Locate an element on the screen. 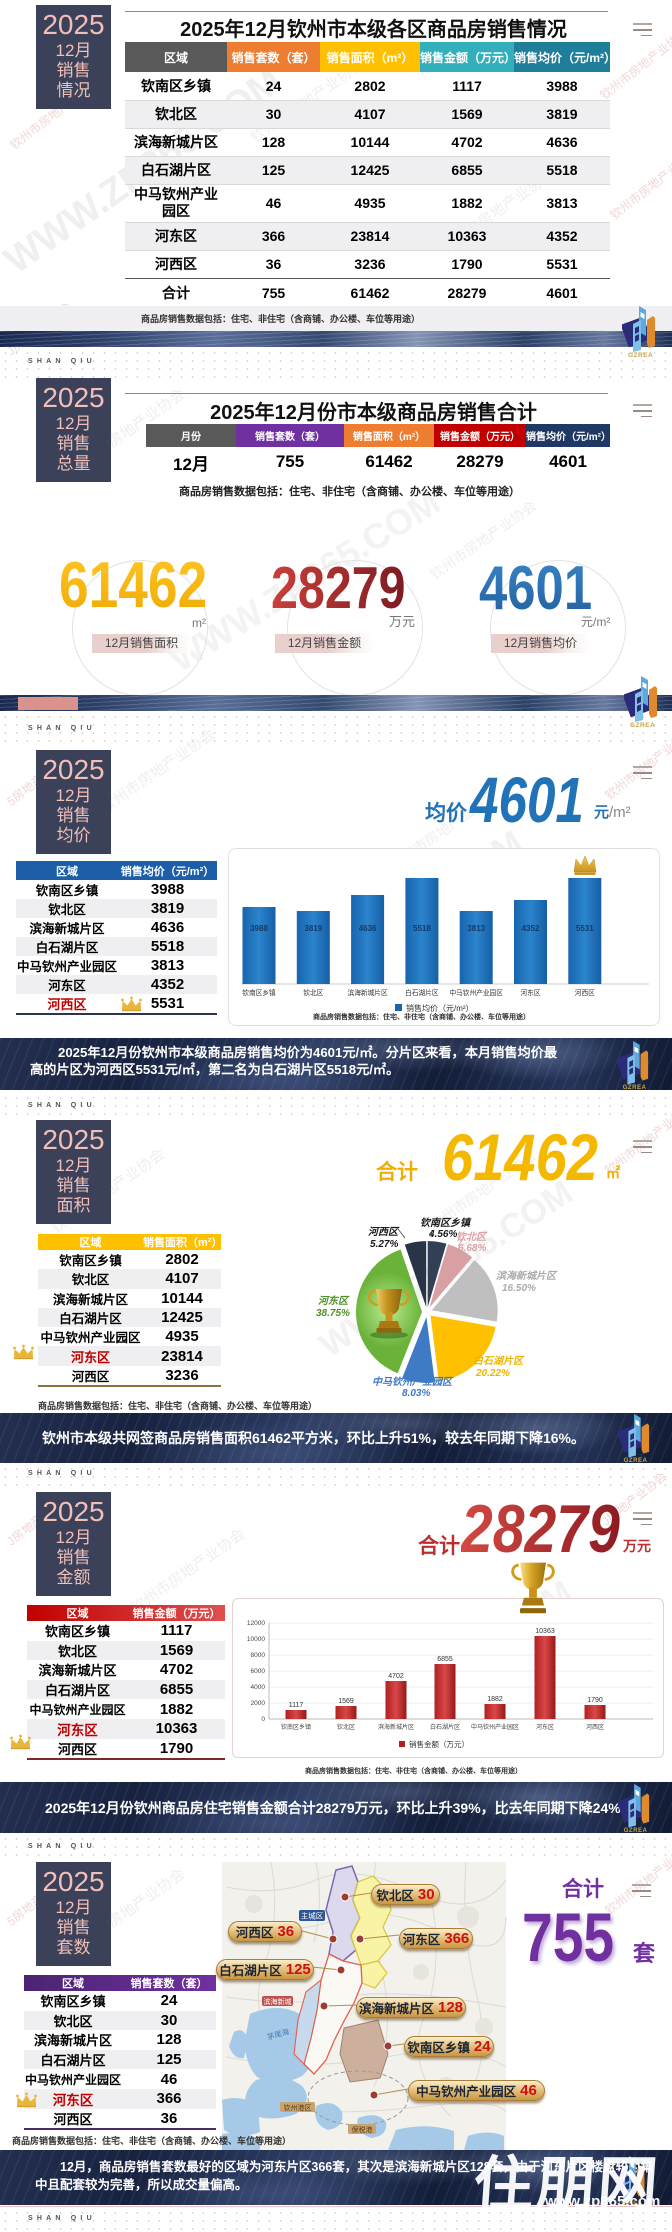  svg-text: 1569 is located at coordinates (346, 1701).